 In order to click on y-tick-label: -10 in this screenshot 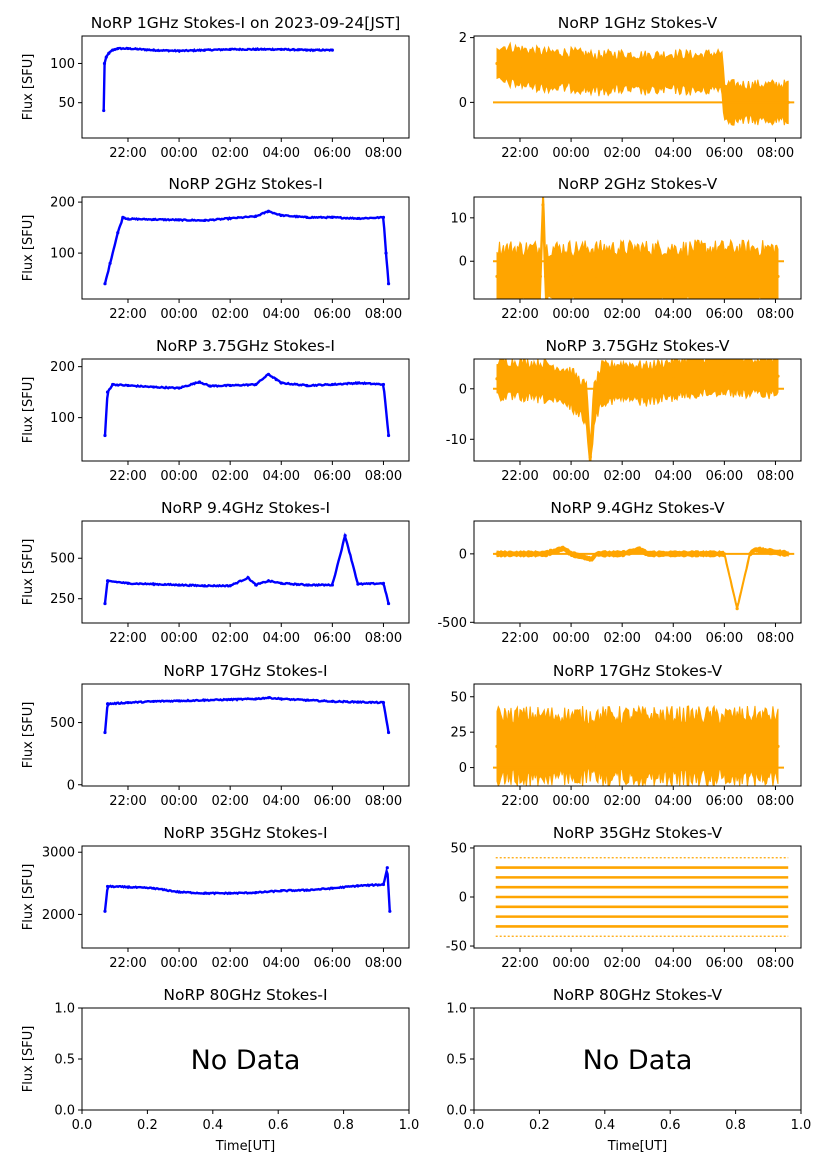, I will do `click(456, 440)`.